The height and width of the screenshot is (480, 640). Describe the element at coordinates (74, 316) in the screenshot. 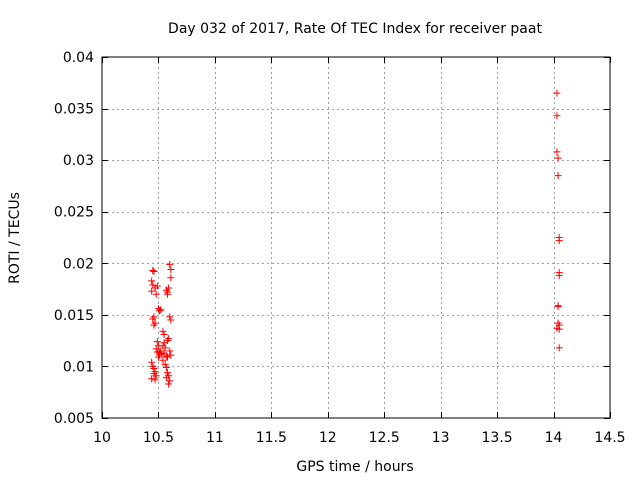

I see `y-tick-label: 0.015` at that location.